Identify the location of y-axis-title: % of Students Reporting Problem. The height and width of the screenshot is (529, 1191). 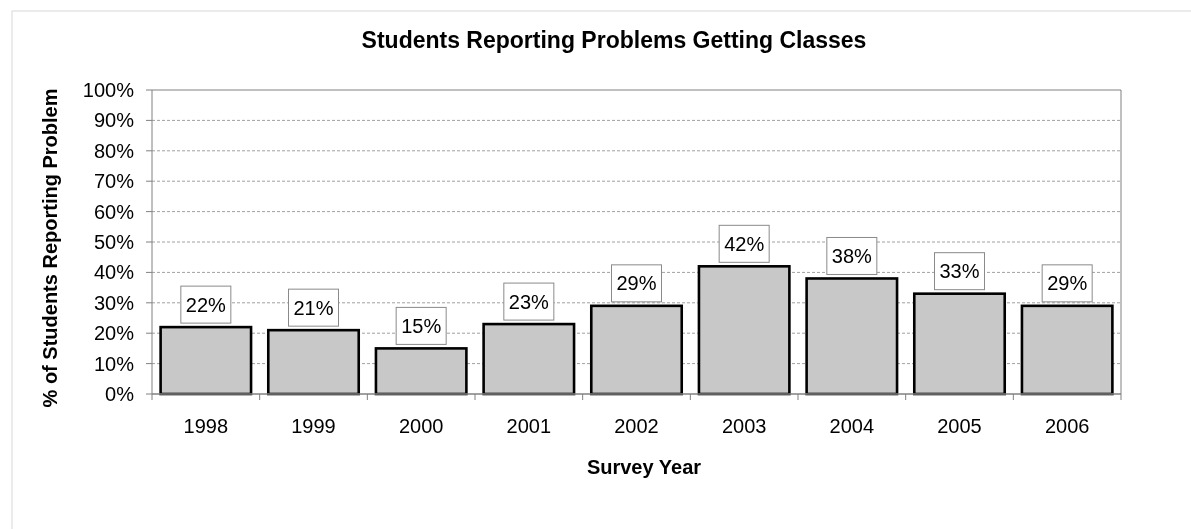
(50, 248).